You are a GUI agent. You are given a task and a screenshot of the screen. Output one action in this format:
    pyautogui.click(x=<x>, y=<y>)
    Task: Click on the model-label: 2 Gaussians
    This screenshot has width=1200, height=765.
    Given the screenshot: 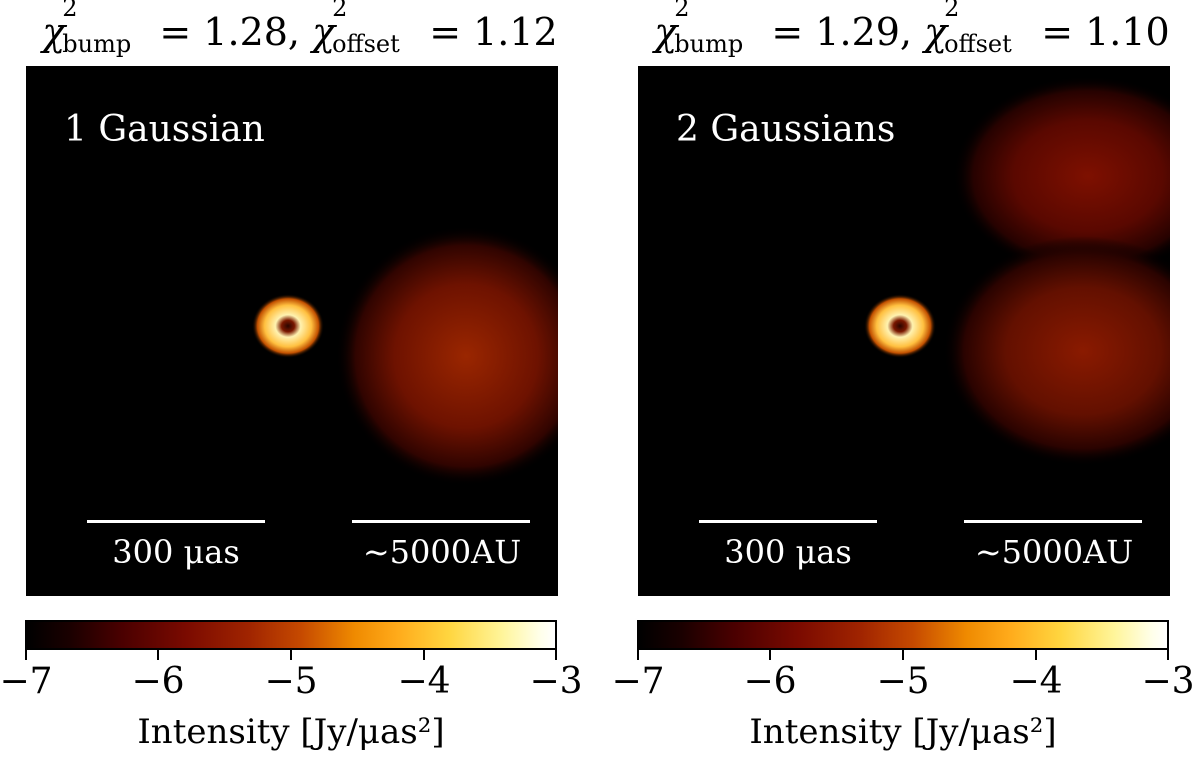 What is the action you would take?
    pyautogui.click(x=786, y=129)
    